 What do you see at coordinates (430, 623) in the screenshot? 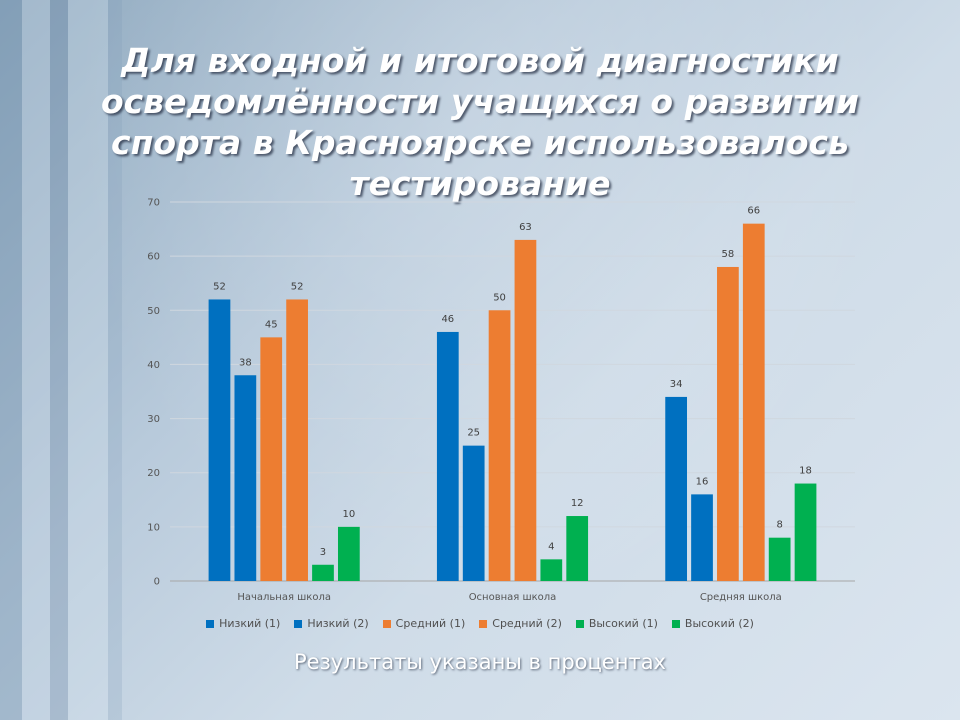
I see `legend-label: Средний (1)` at bounding box center [430, 623].